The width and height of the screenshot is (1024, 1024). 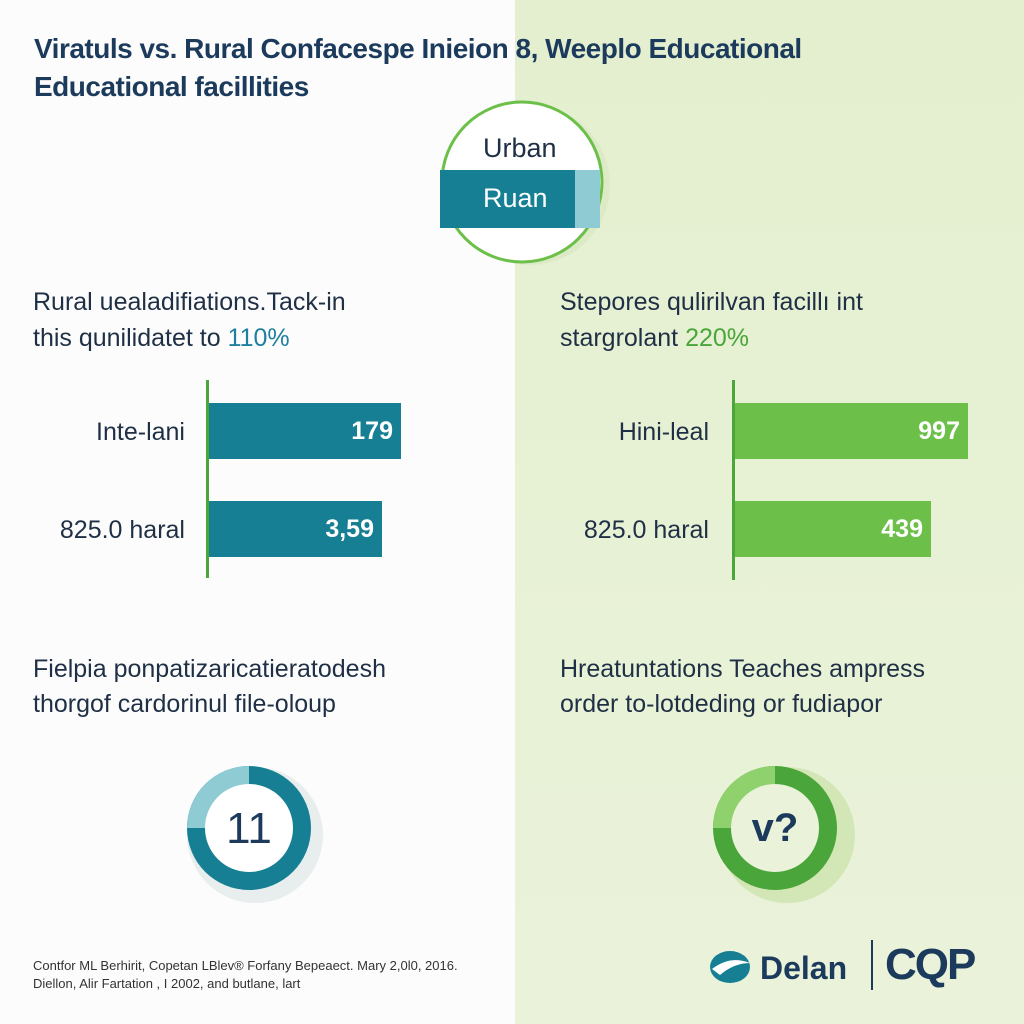 What do you see at coordinates (902, 529) in the screenshot?
I see `bar-value: 439` at bounding box center [902, 529].